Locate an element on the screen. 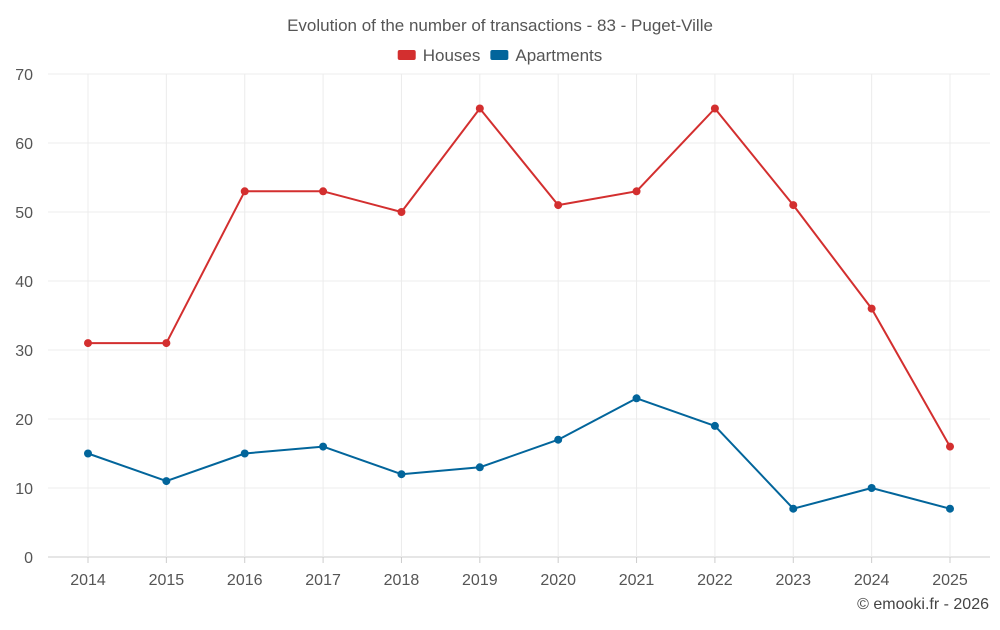 This screenshot has height=630, width=1000. x-tick-label: 2017 is located at coordinates (323, 580).